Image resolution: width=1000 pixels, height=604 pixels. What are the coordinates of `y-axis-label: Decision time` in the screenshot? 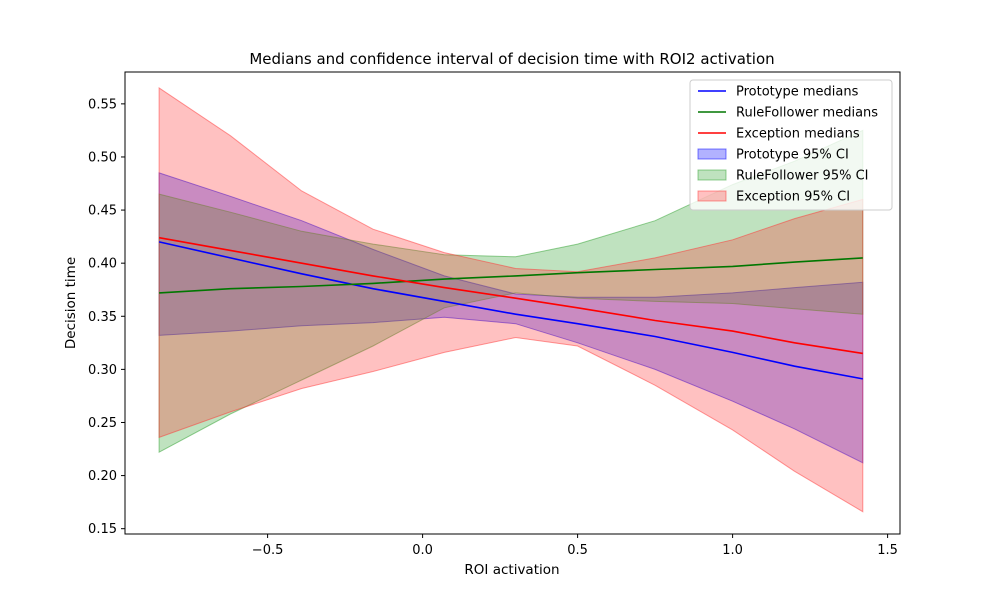 It's located at (71, 303).